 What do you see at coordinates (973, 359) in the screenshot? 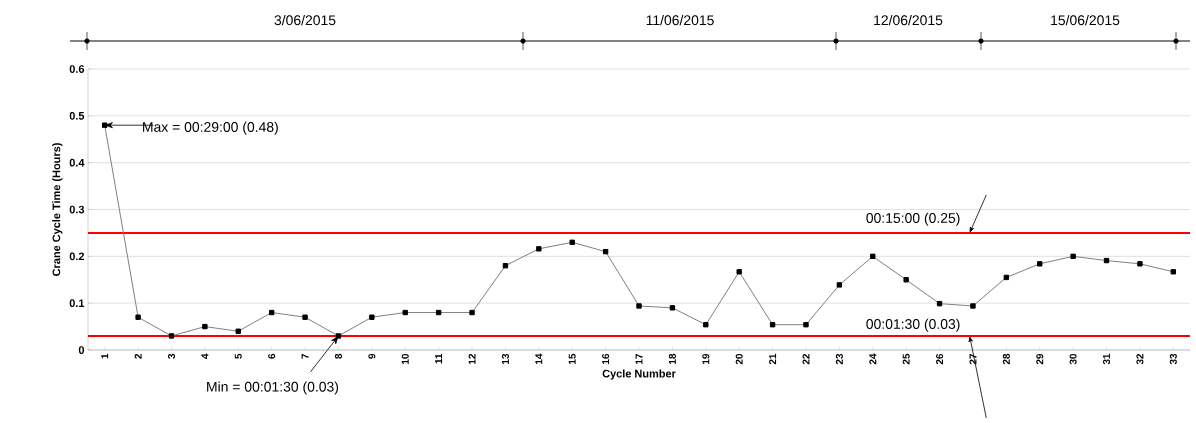
I see `x-tick-label: 27` at bounding box center [973, 359].